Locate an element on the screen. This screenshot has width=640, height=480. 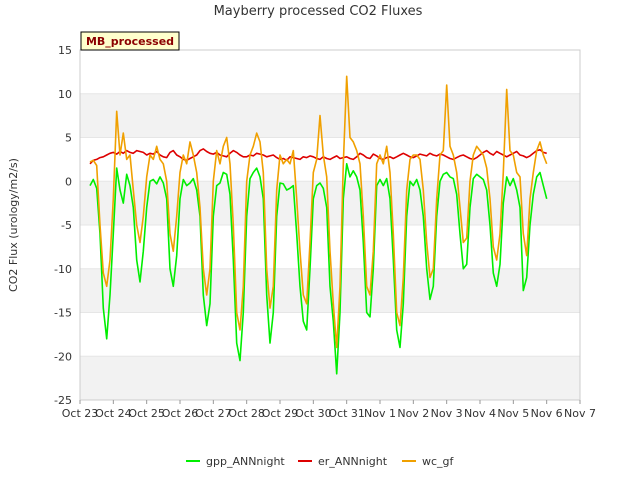
y-tick-label-5: 0 is located at coordinates (68, 181).